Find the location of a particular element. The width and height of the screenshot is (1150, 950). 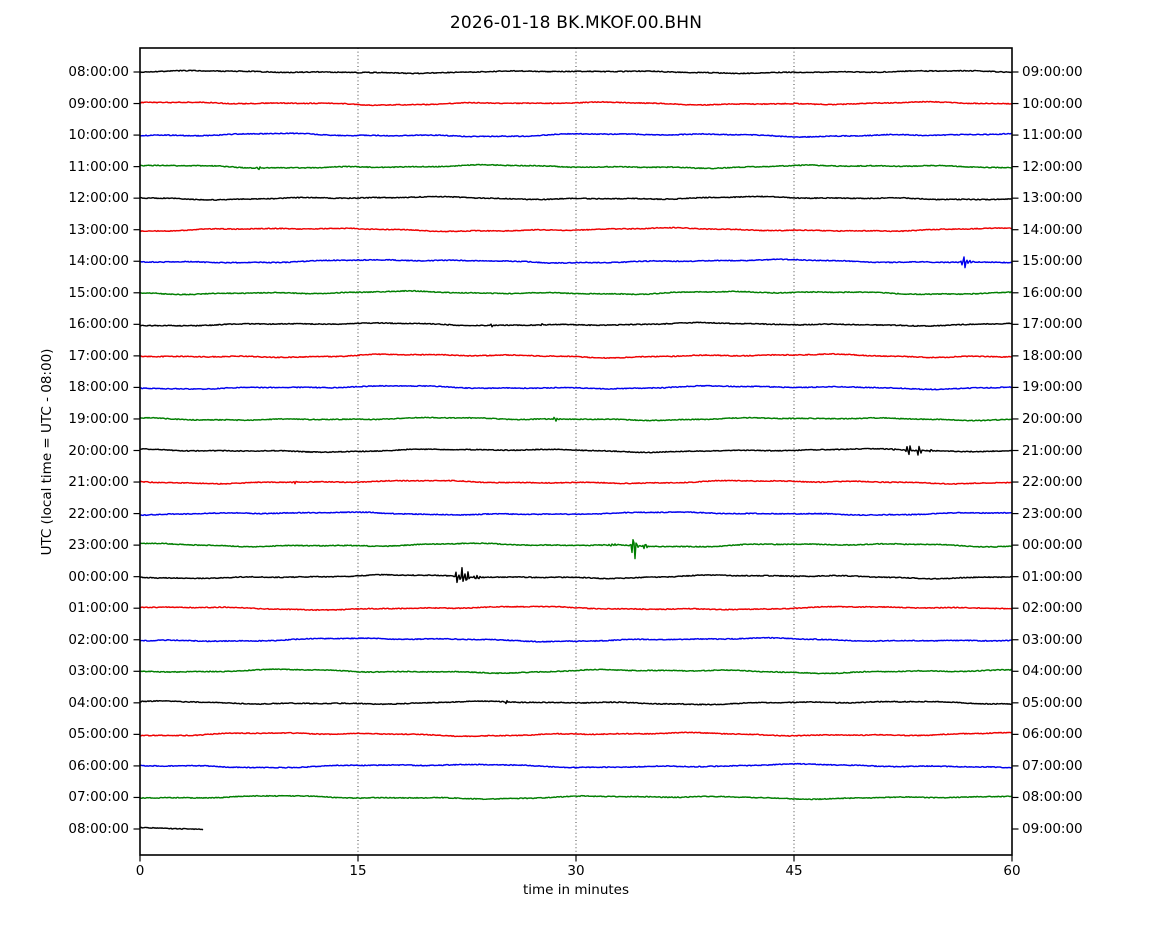

local-tick-label: 17:00:00 is located at coordinates (1052, 324).